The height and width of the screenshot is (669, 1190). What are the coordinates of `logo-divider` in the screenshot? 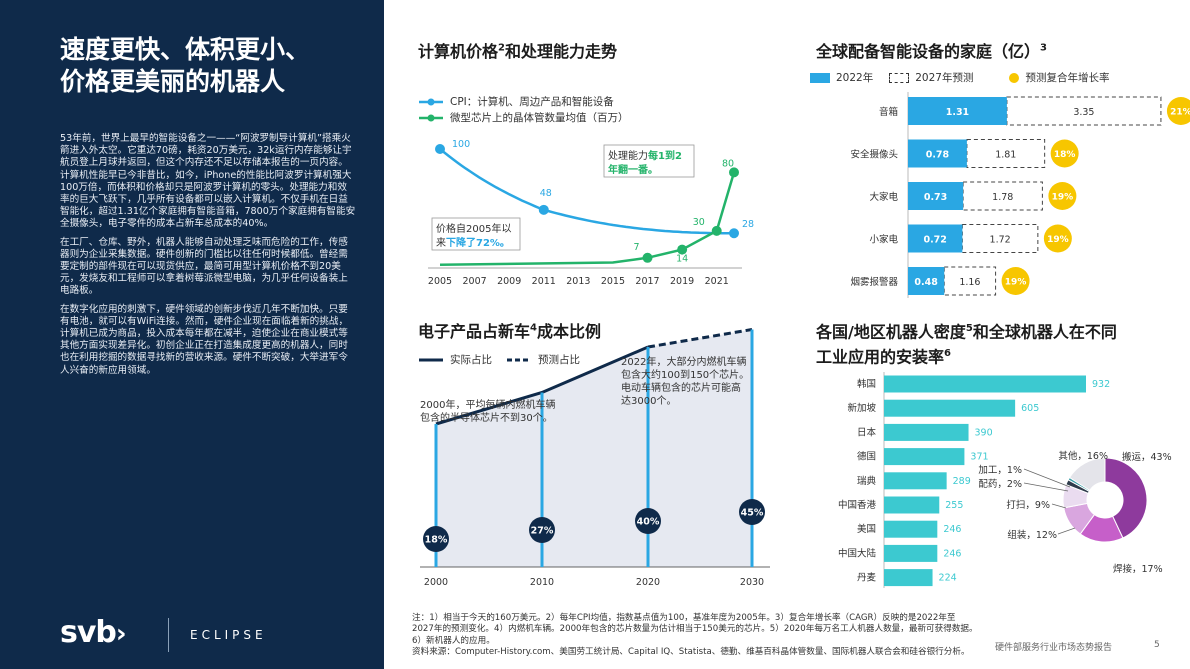 It's located at (168, 635).